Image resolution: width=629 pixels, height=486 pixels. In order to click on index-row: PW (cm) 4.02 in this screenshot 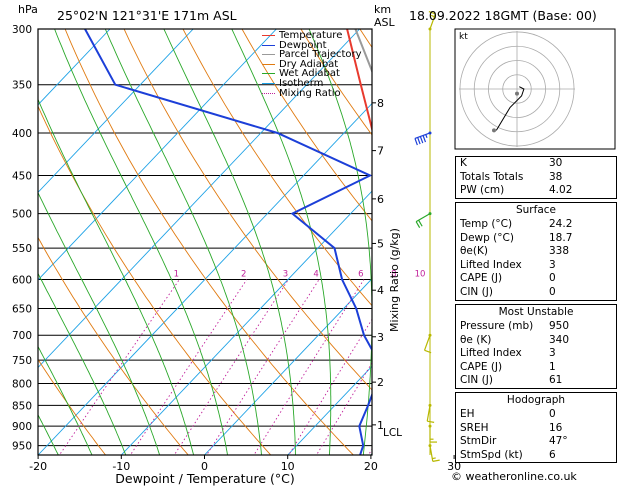, I will do `click(516, 190)`.